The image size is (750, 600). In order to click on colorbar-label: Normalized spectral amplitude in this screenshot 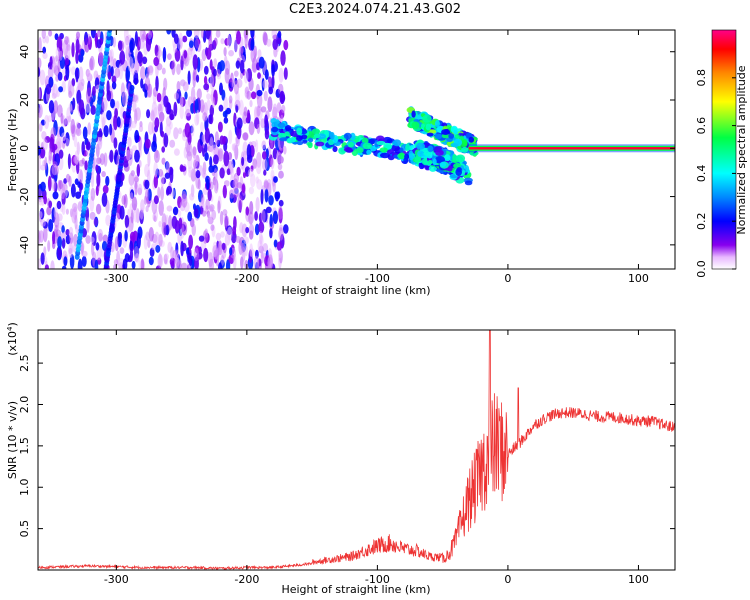, I will do `click(741, 149)`.